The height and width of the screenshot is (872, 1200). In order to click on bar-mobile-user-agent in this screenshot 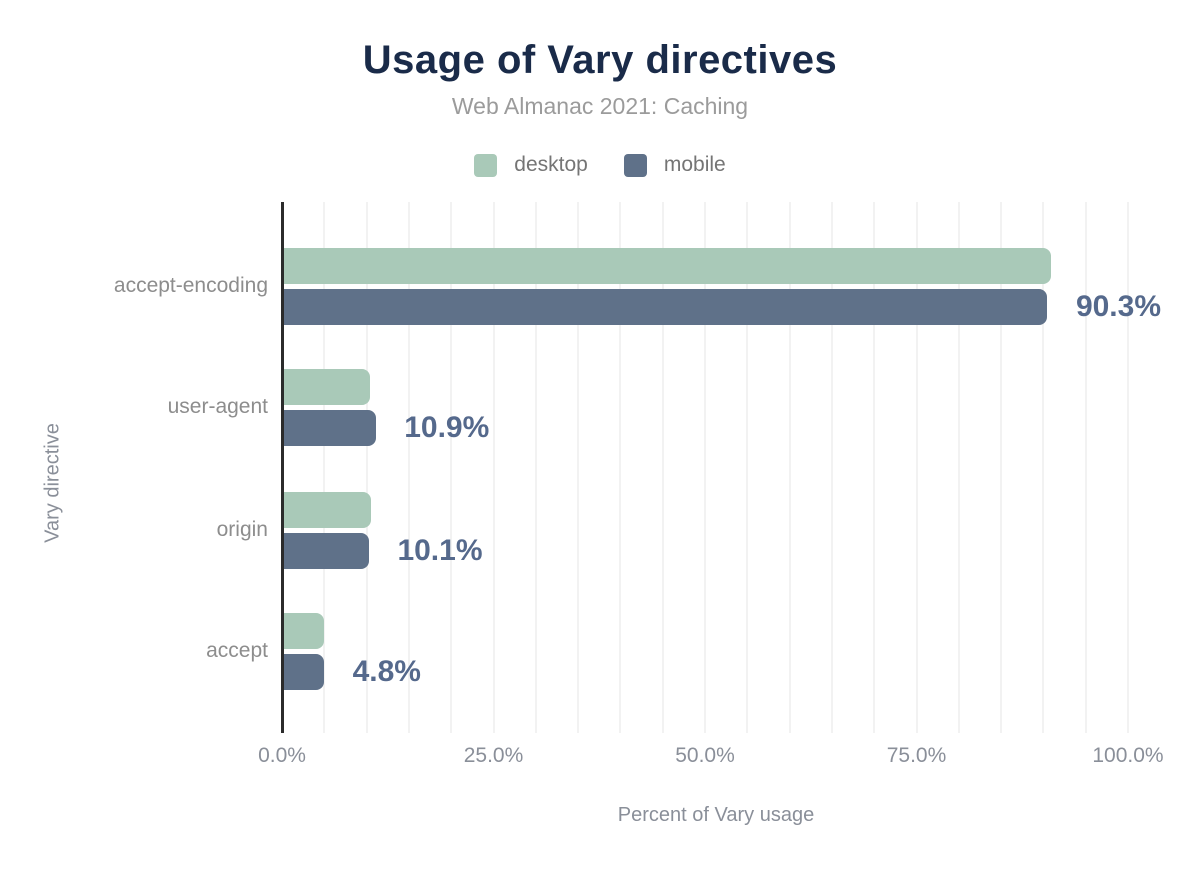, I will do `click(329, 427)`.